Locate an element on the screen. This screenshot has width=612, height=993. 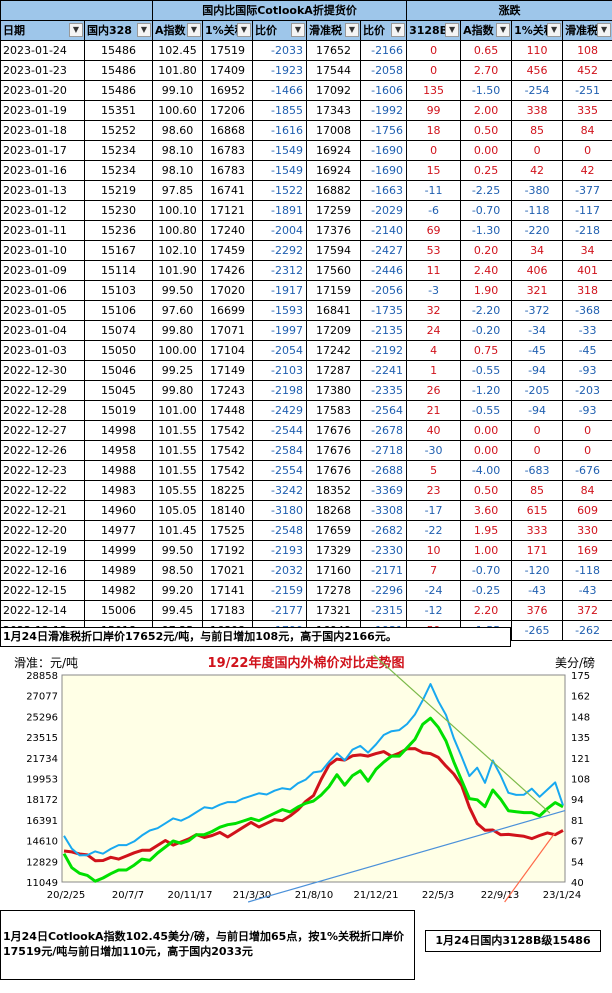
table-cell: 17542 is located at coordinates (227, 470).